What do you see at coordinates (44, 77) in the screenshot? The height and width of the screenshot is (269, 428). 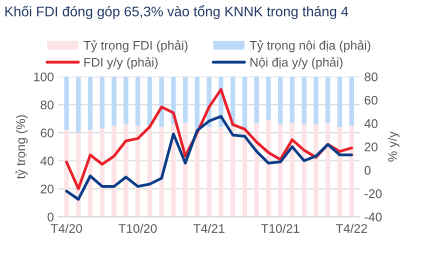 I see `y-tick-label: 100` at bounding box center [44, 77].